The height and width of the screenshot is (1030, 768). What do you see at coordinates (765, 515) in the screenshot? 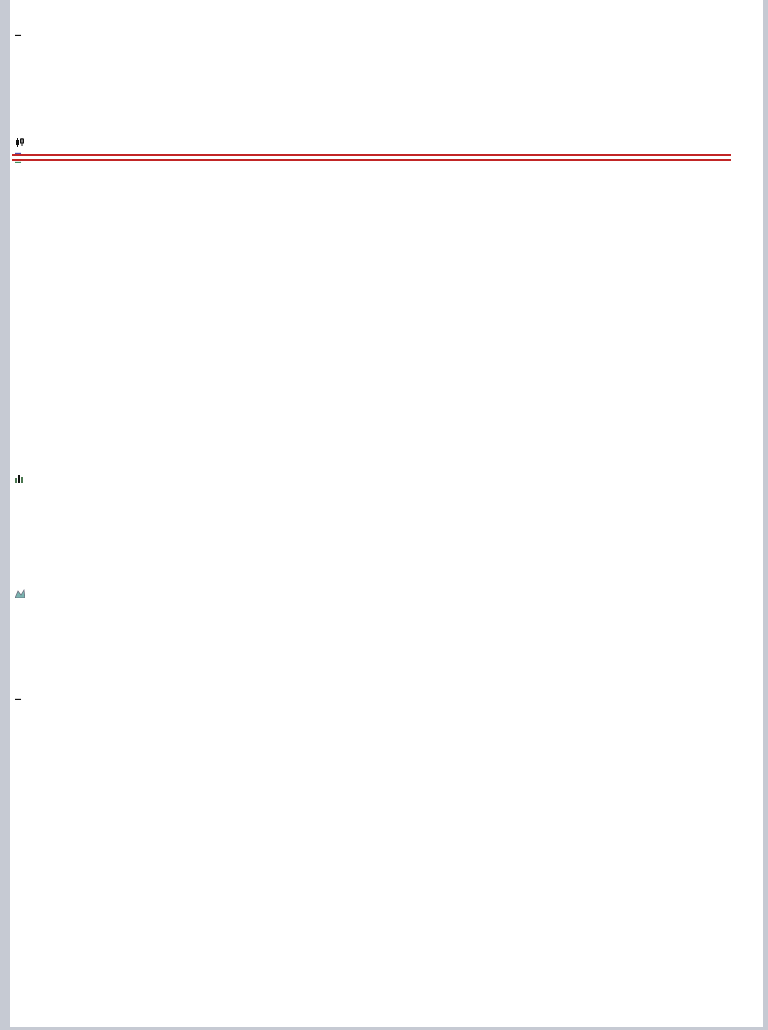
I see `frame-right` at bounding box center [765, 515].